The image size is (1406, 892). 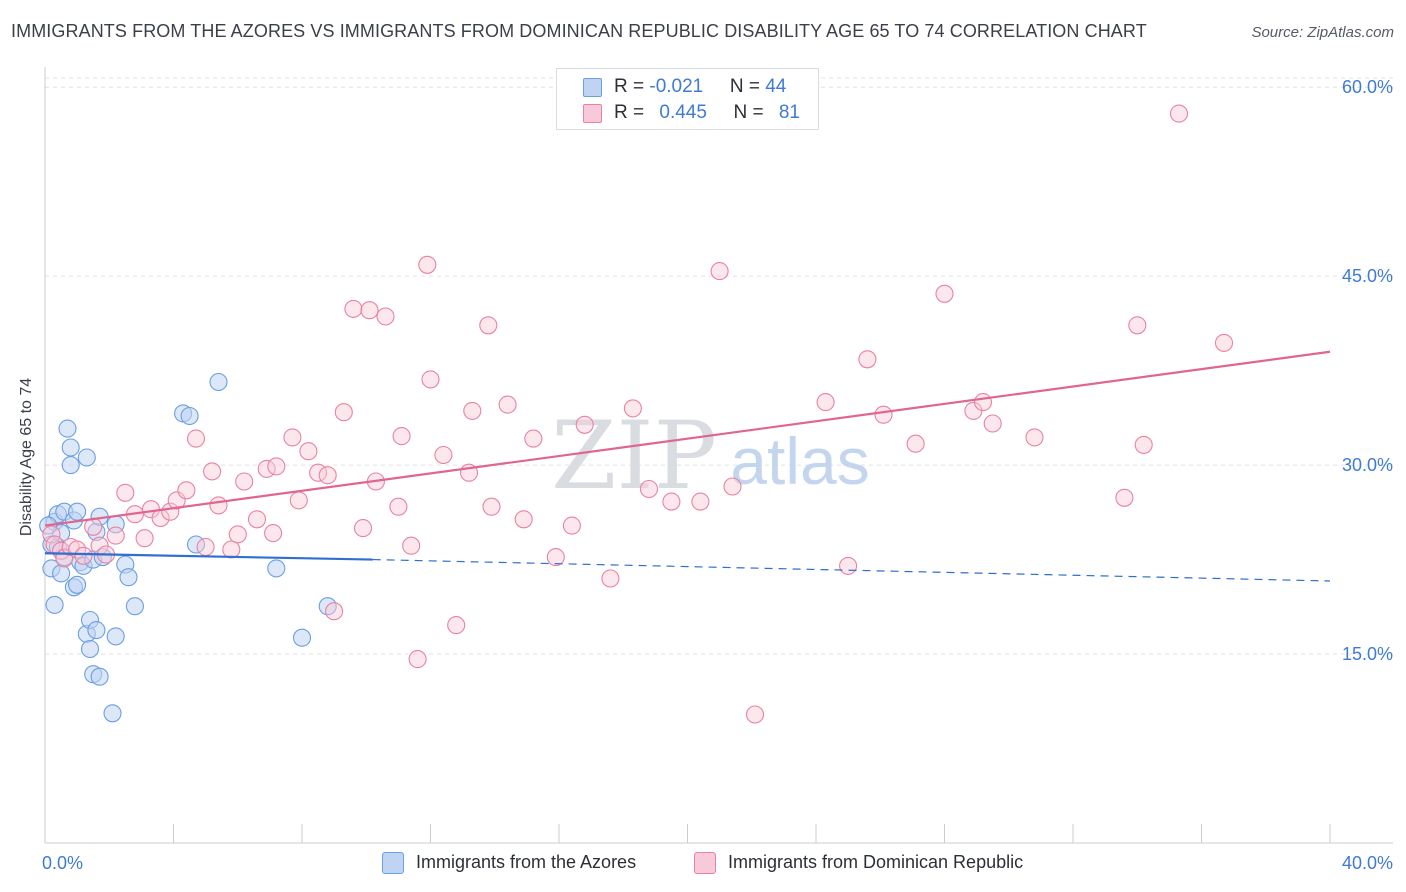 I want to click on bottom-legend-label-azores: Immigrants from the Azores, so click(x=526, y=862).